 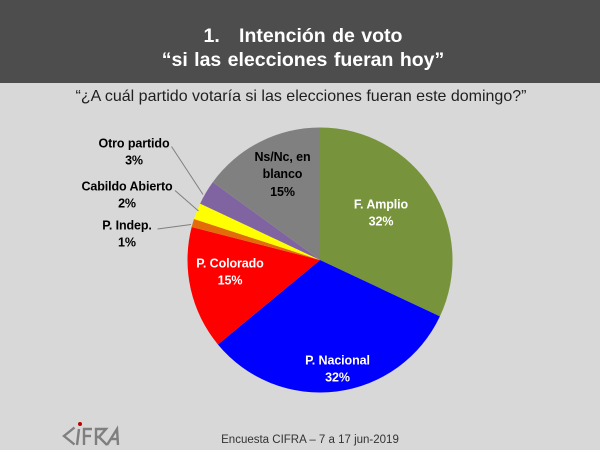 I want to click on slice-label-f-amplio: F. Amplio 32%, so click(x=381, y=214).